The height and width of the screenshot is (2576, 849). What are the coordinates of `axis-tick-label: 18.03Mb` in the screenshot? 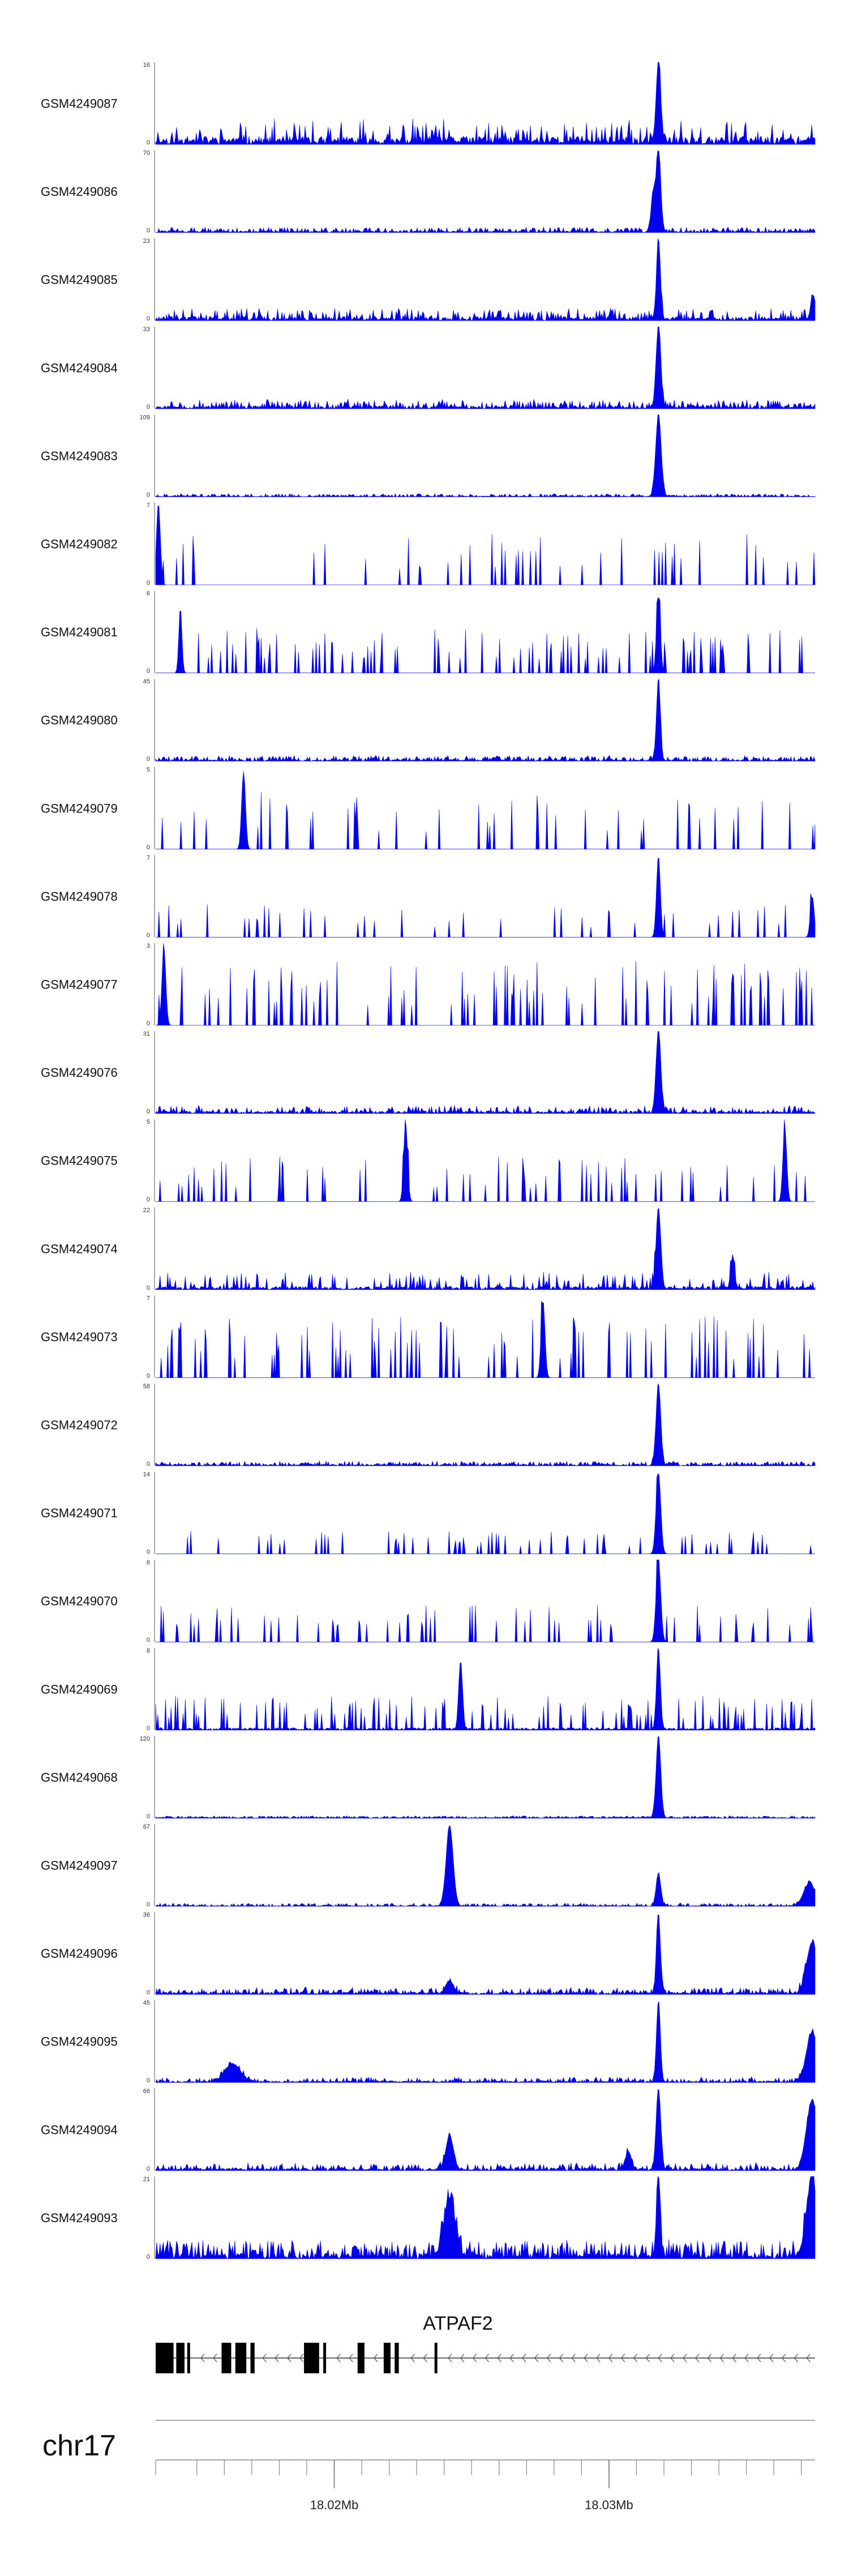 It's located at (609, 2505).